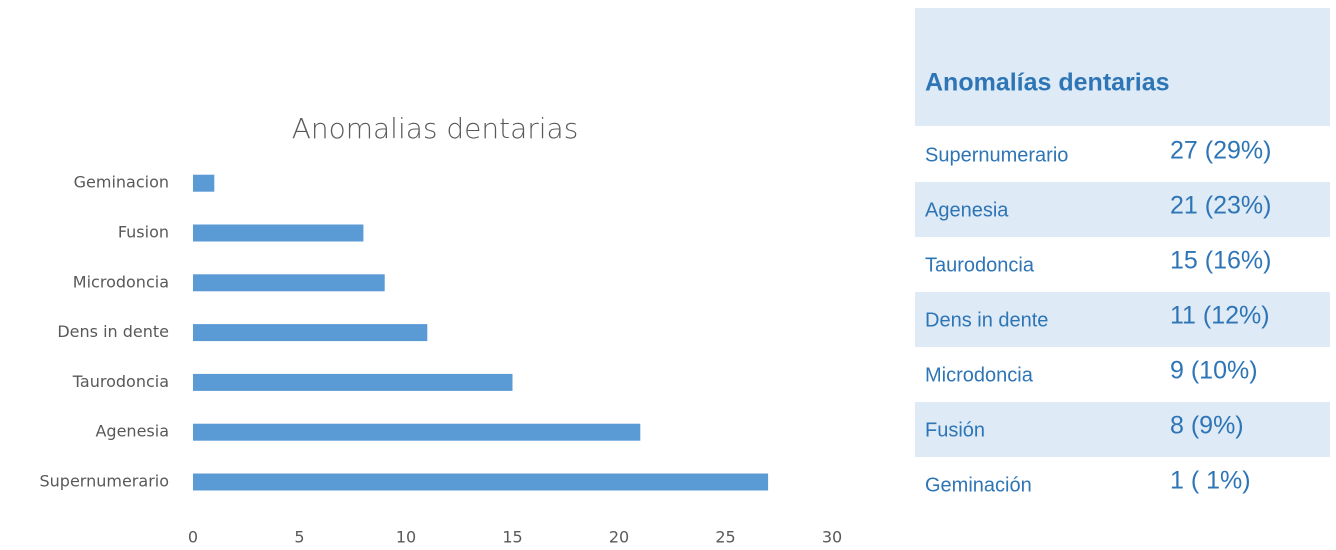  I want to click on row-label: Dens in dente, so click(986, 320).